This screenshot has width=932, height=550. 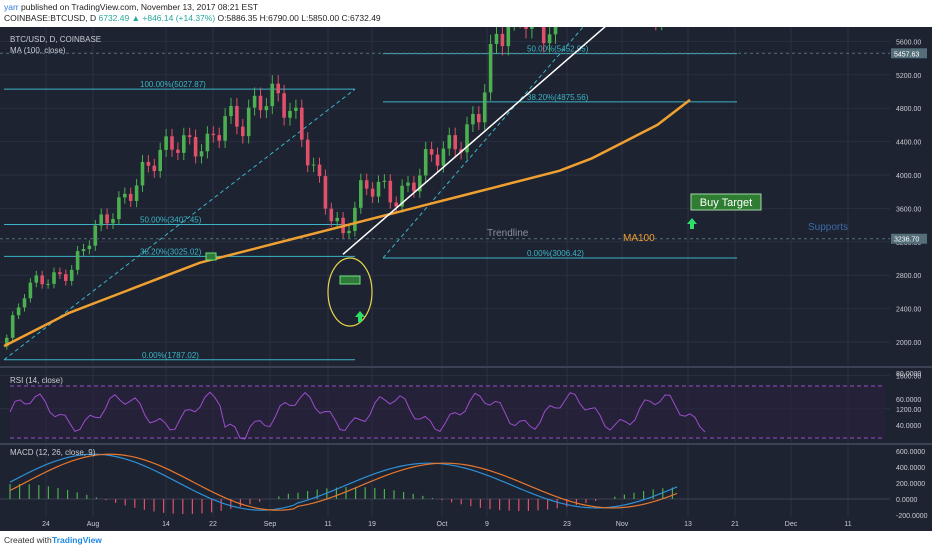 I want to click on macd-tick-label: -200.0000, so click(x=912, y=516).